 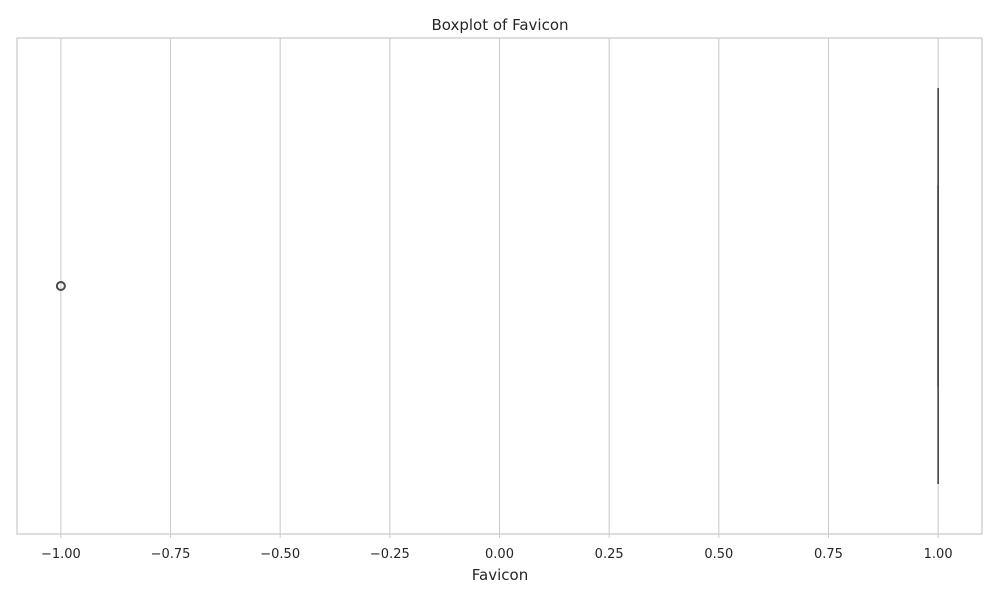 What do you see at coordinates (938, 554) in the screenshot?
I see `x-tick-label: 1.00` at bounding box center [938, 554].